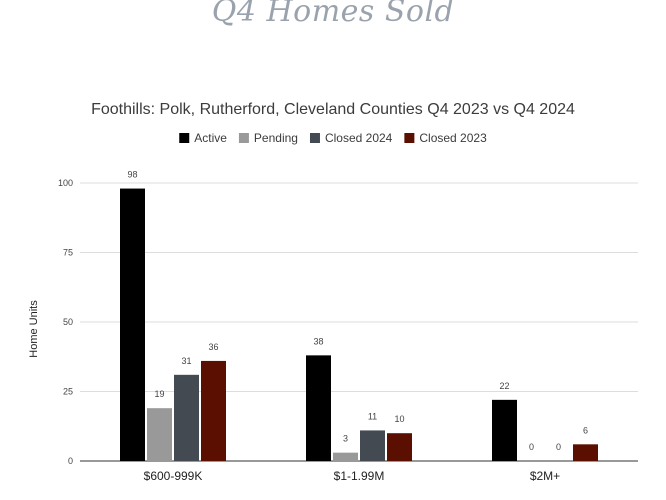 The width and height of the screenshot is (666, 500). Describe the element at coordinates (213, 410) in the screenshot. I see `bar-closed-2023-600-999k` at that location.